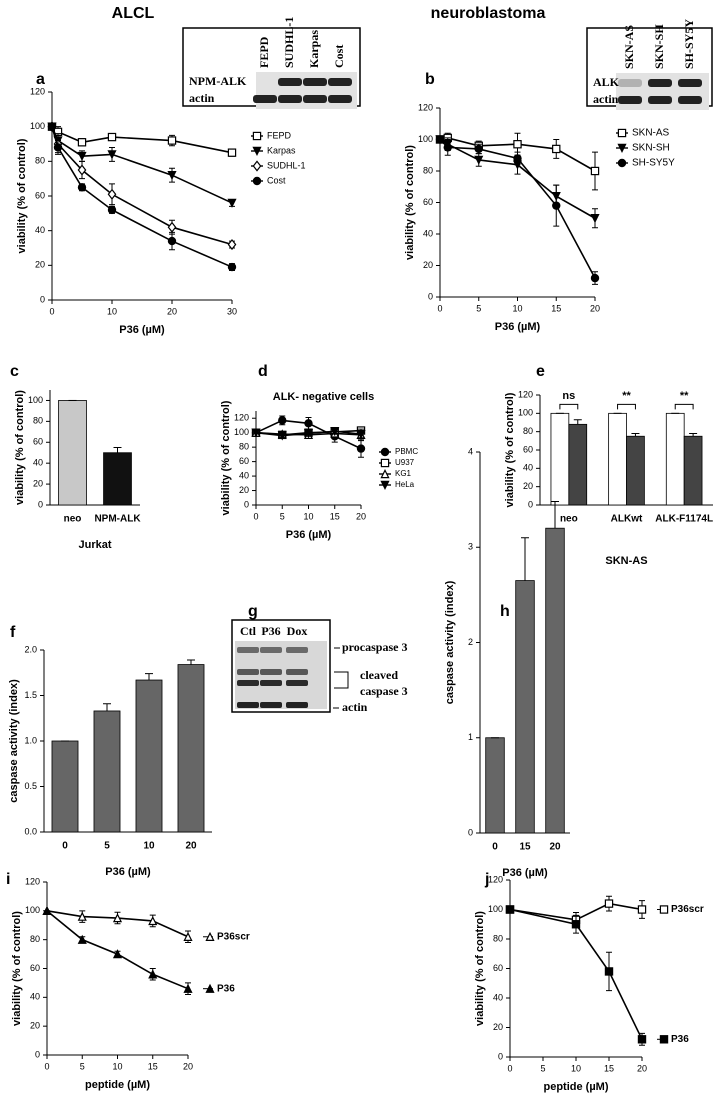 The width and height of the screenshot is (722, 1106). What do you see at coordinates (286, 165) in the screenshot?
I see `legend-label: SUDHL-1` at bounding box center [286, 165].